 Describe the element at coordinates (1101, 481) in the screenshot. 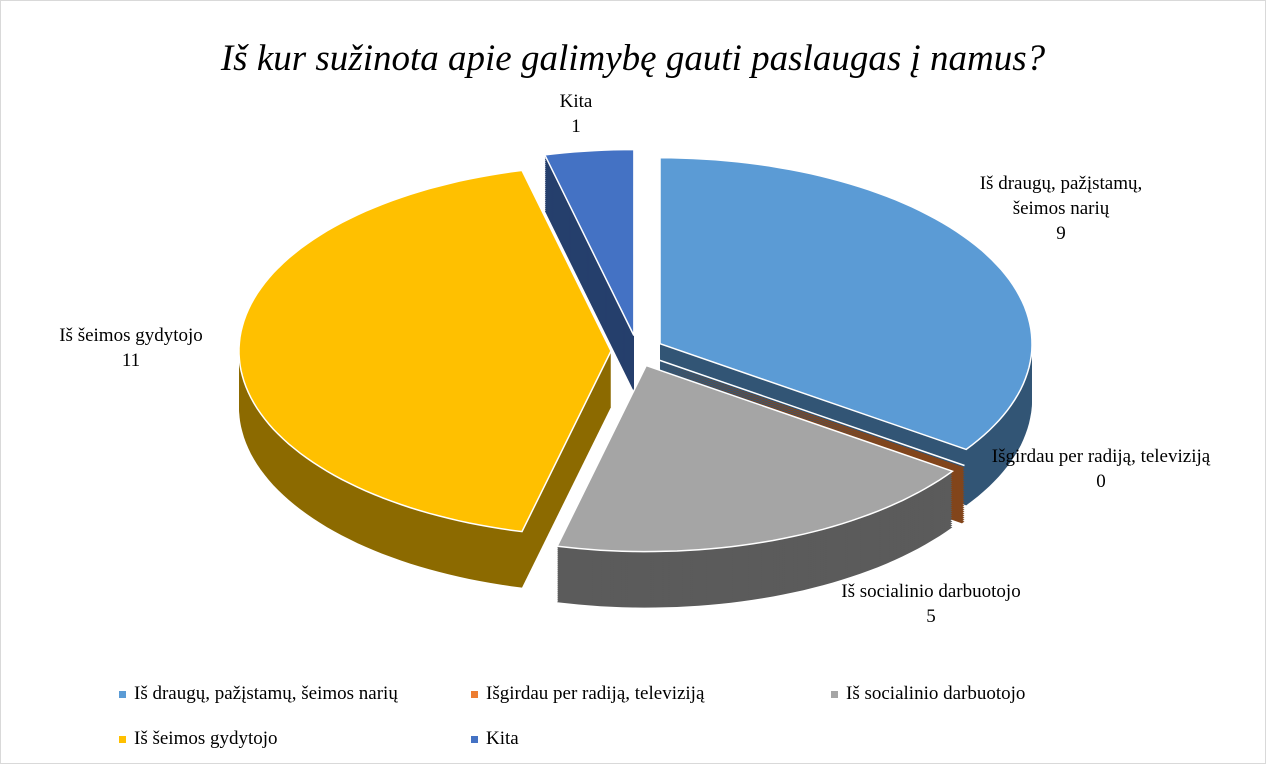

I see `data-label-value: 0` at that location.